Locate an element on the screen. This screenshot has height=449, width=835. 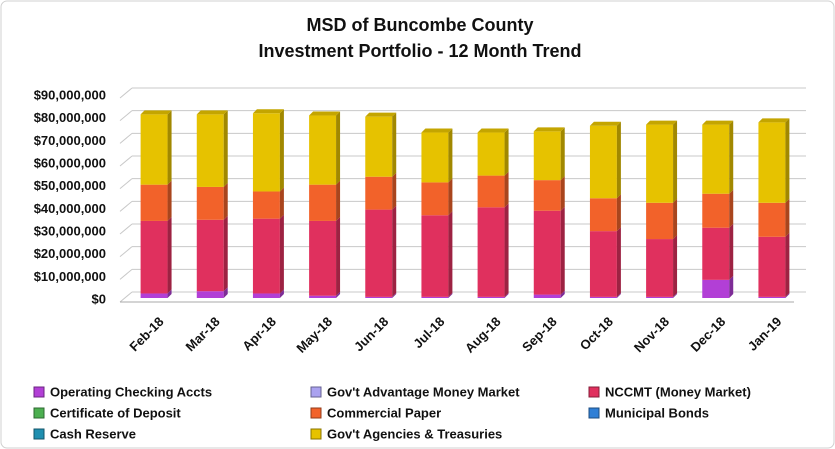
legend-label: Operating Checking Accts is located at coordinates (131, 391).